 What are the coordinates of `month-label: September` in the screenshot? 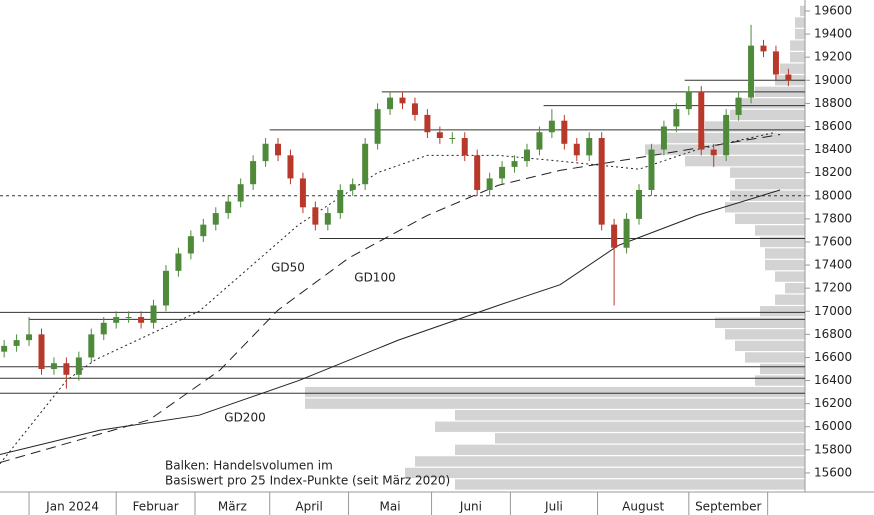 It's located at (728, 507).